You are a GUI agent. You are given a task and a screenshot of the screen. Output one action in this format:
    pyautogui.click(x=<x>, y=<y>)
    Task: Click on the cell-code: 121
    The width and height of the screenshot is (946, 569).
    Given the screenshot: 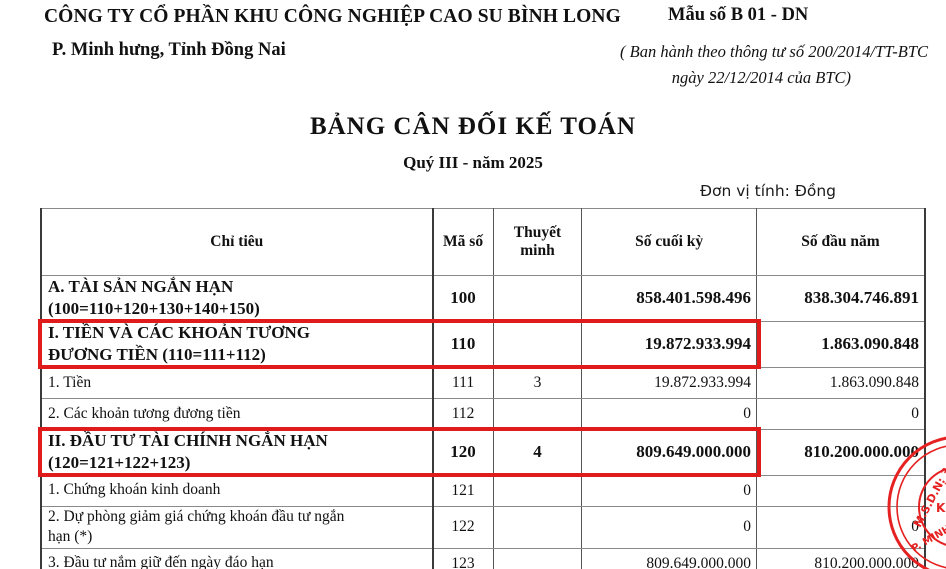 What is the action you would take?
    pyautogui.click(x=463, y=490)
    